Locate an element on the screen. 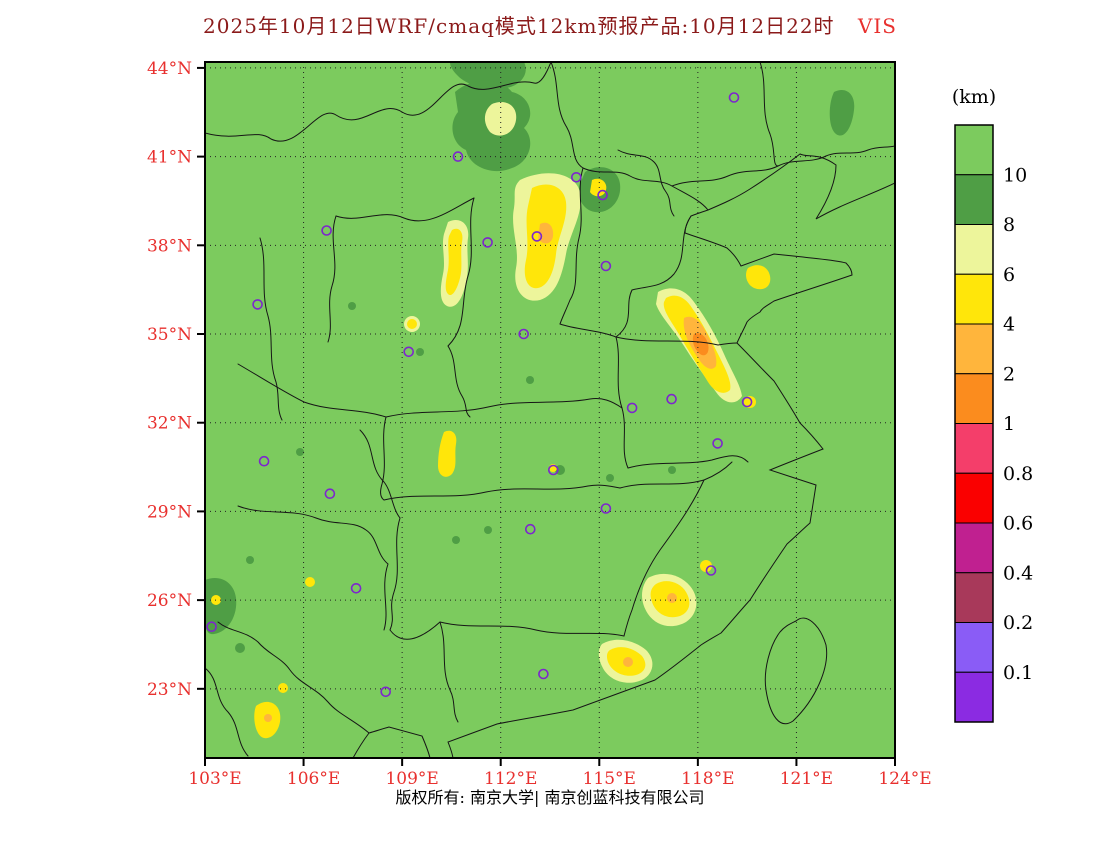 The image size is (1100, 850). lat-tick-label: 44°N is located at coordinates (169, 69).